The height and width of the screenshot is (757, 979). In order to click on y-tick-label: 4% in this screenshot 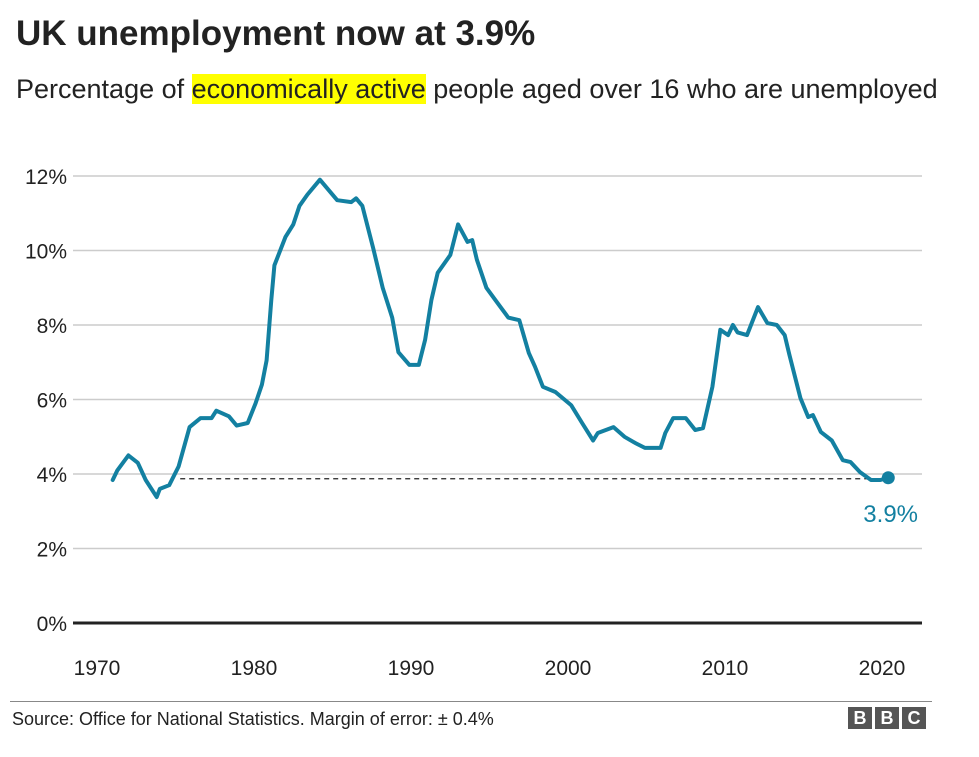, I will do `click(52, 475)`.